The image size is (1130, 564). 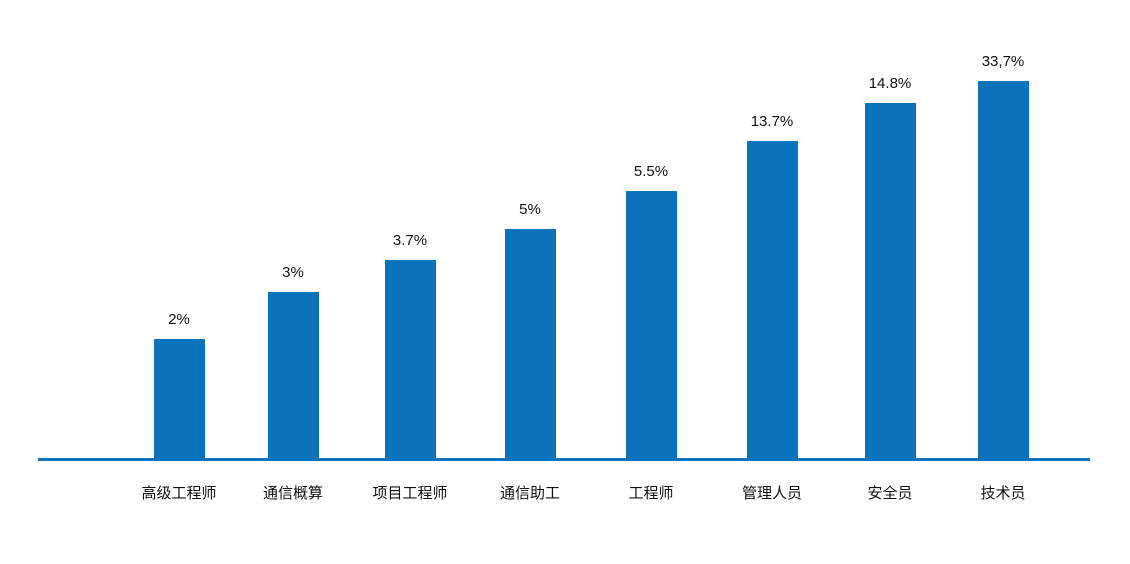 I want to click on bar-value-label: 3.7%, so click(x=410, y=240).